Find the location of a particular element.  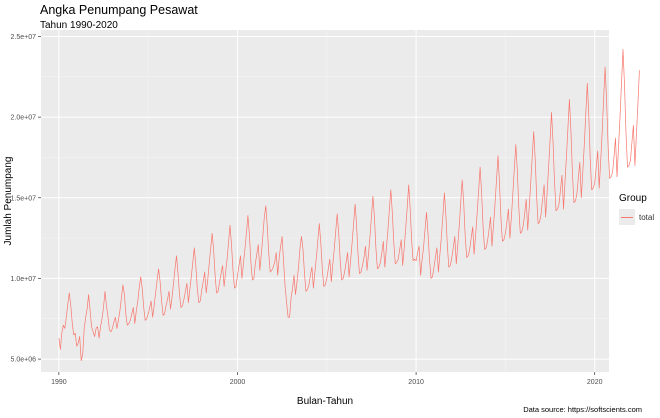

legend-title: Group is located at coordinates (633, 198).